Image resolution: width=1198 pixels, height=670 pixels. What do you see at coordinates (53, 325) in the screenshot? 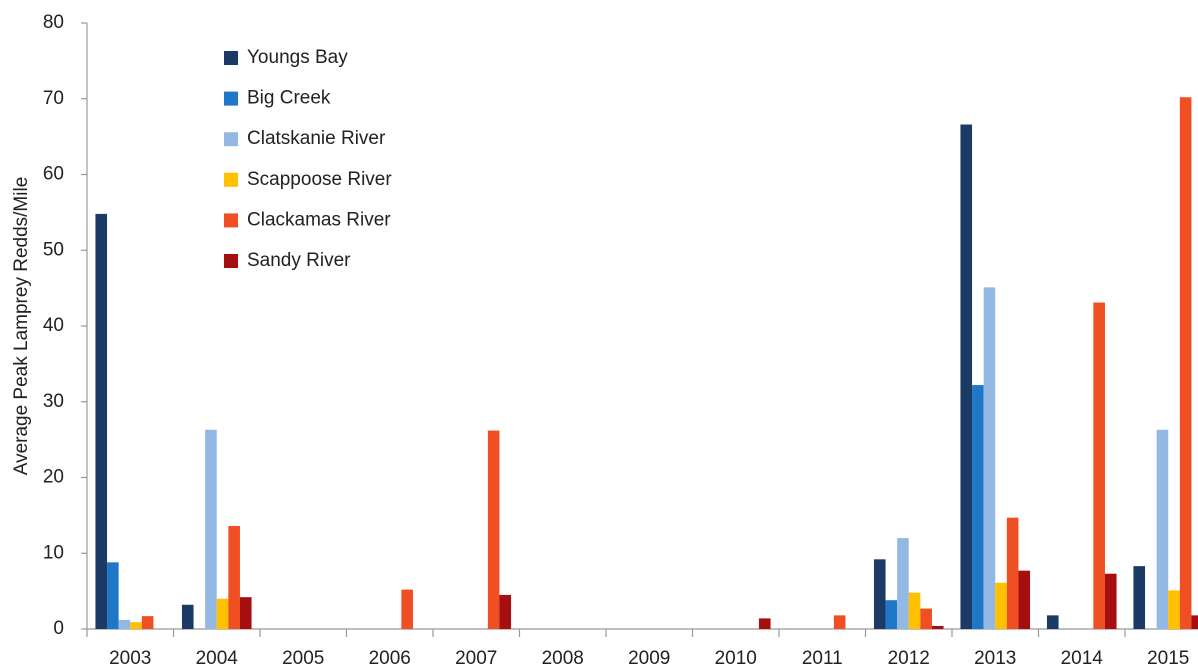
I see `y-tick-label: 40` at bounding box center [53, 325].